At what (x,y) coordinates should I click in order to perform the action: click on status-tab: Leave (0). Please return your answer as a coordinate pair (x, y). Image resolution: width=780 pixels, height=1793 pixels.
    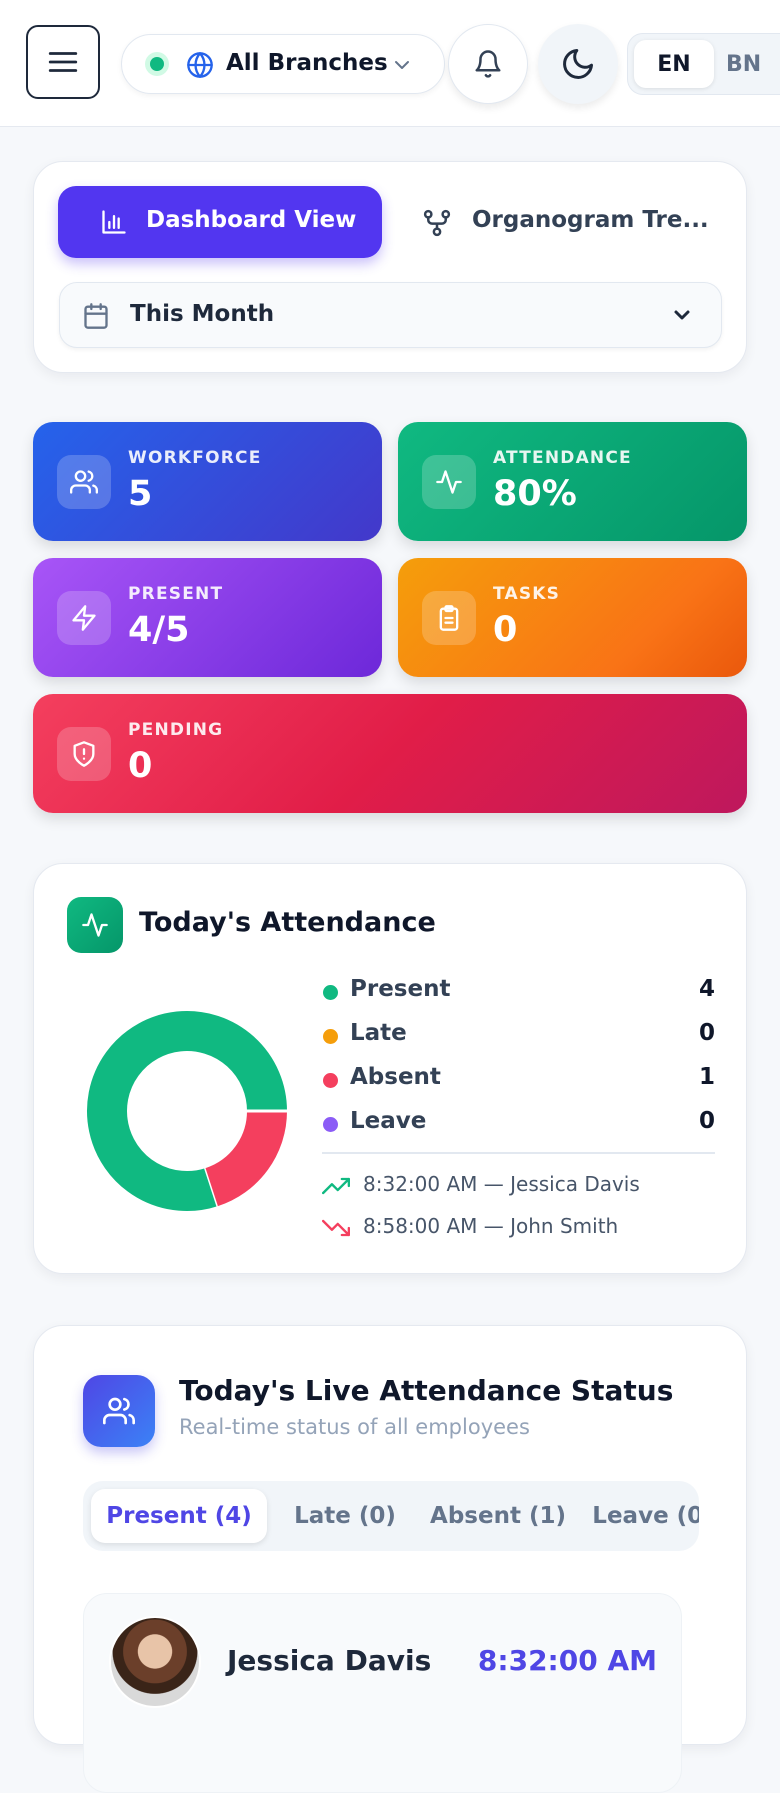
    Looking at the image, I should click on (645, 1516).